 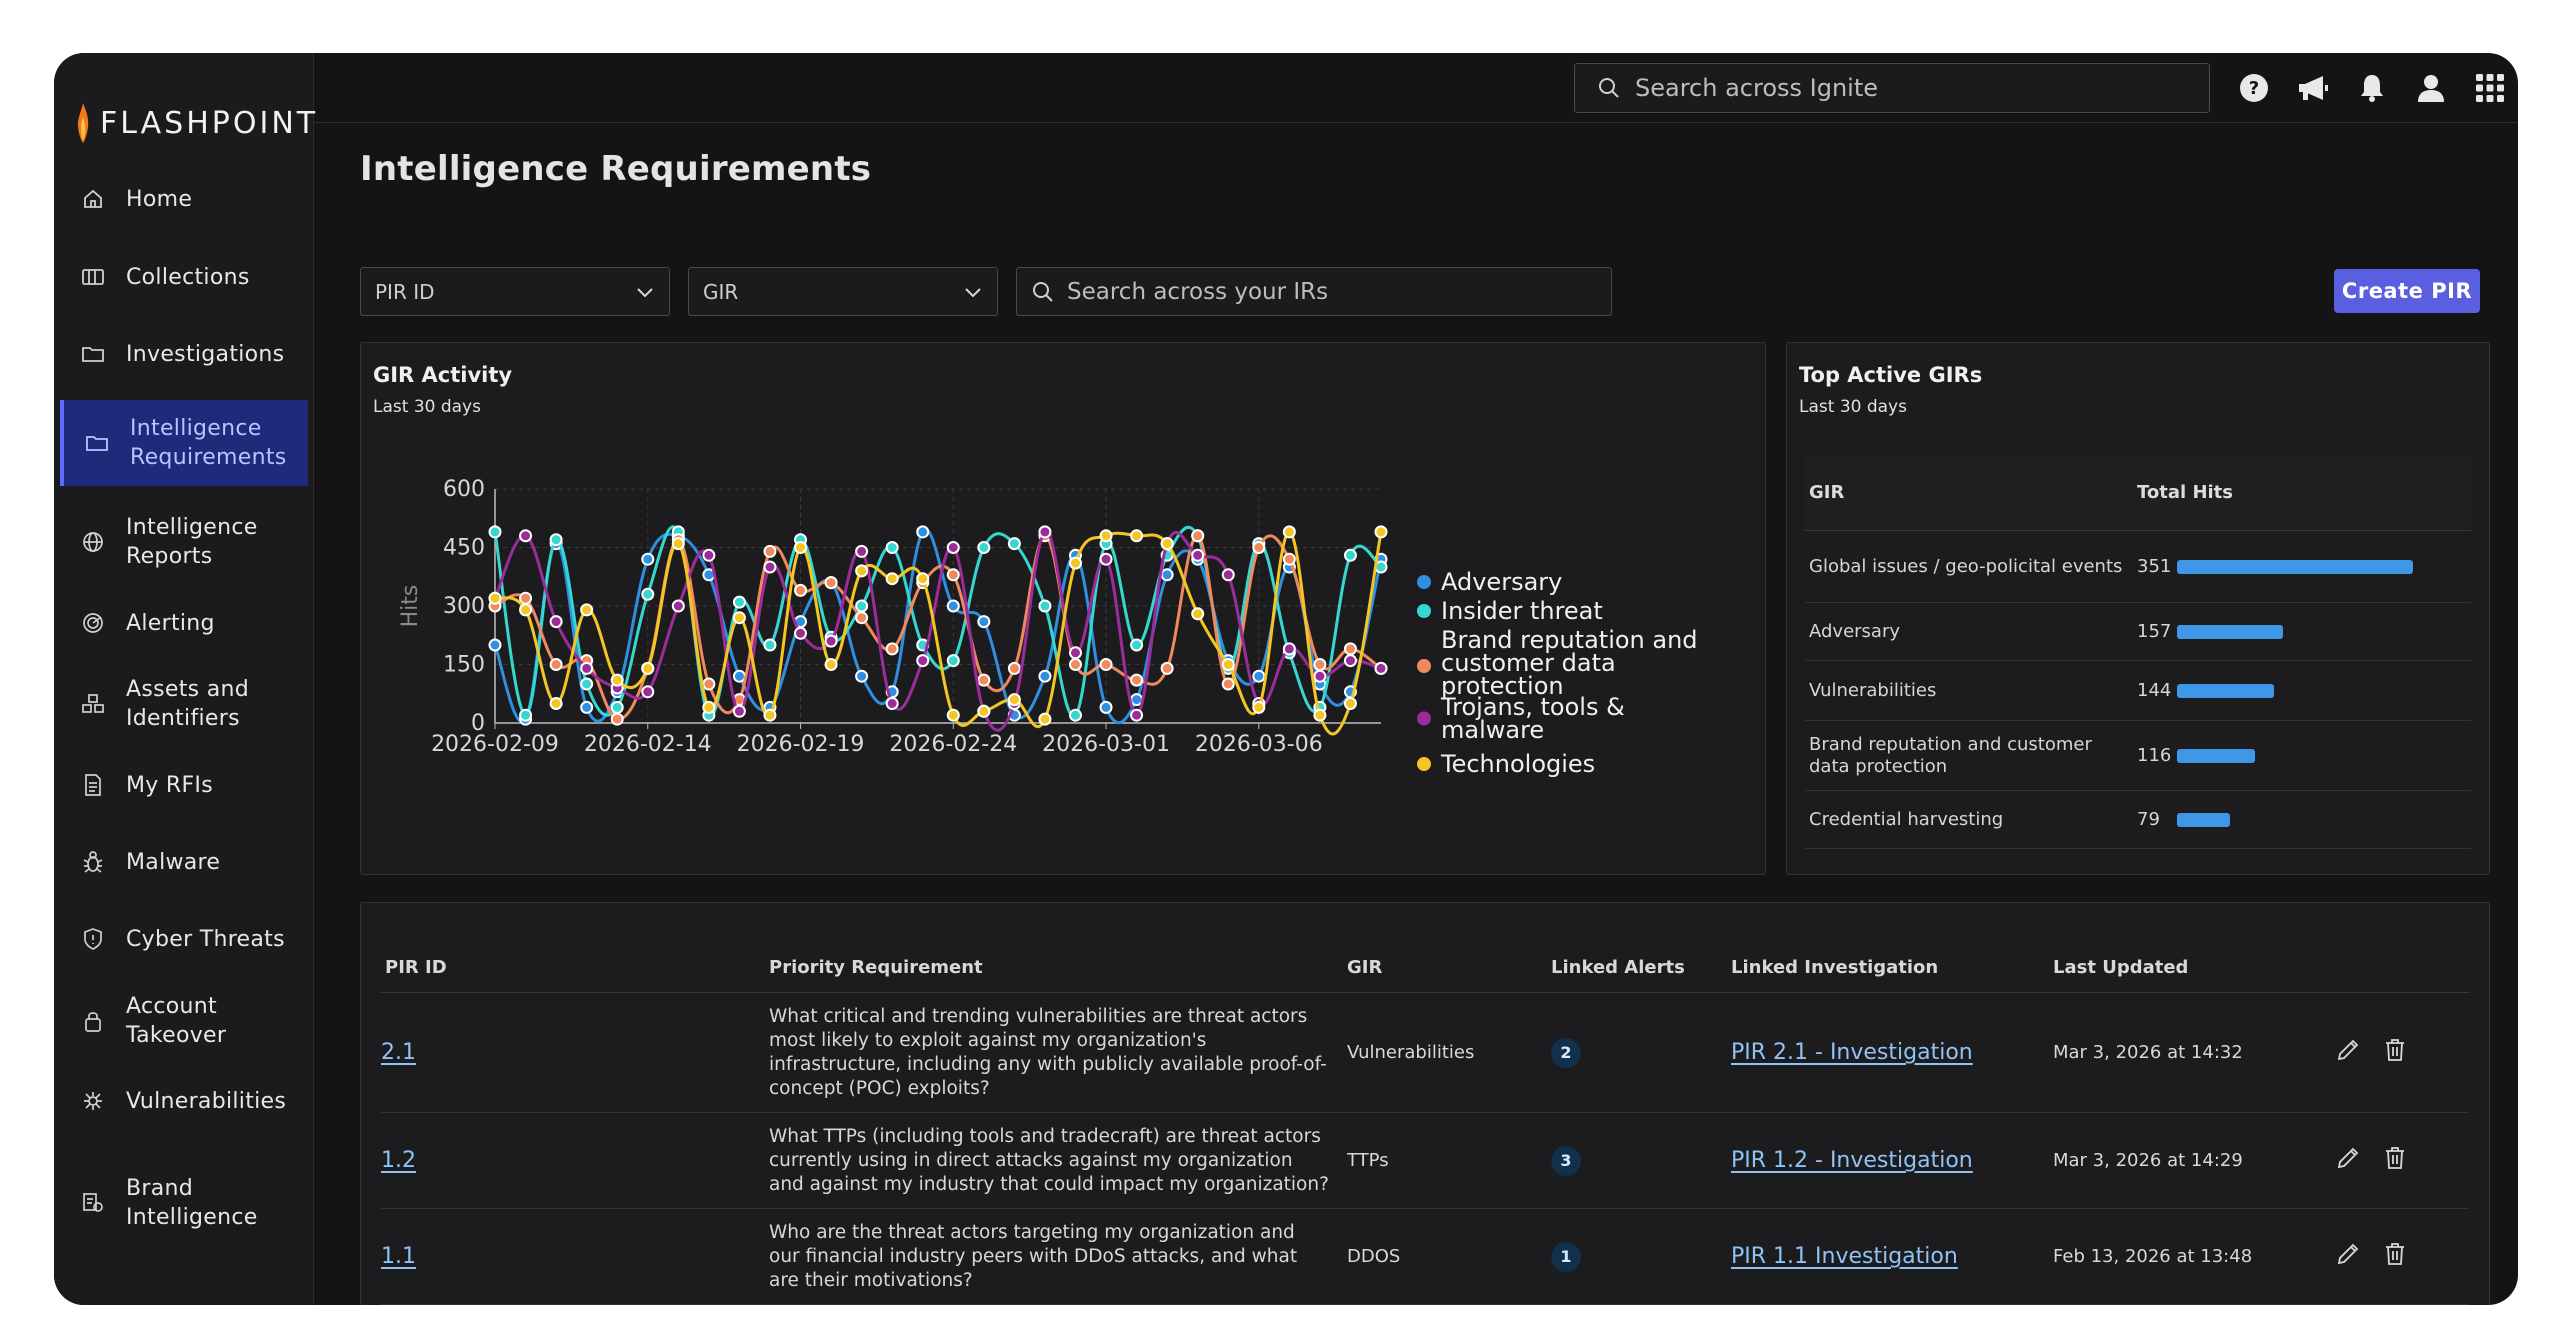 What do you see at coordinates (184, 277) in the screenshot?
I see `sidebar-item-collections: Collections` at bounding box center [184, 277].